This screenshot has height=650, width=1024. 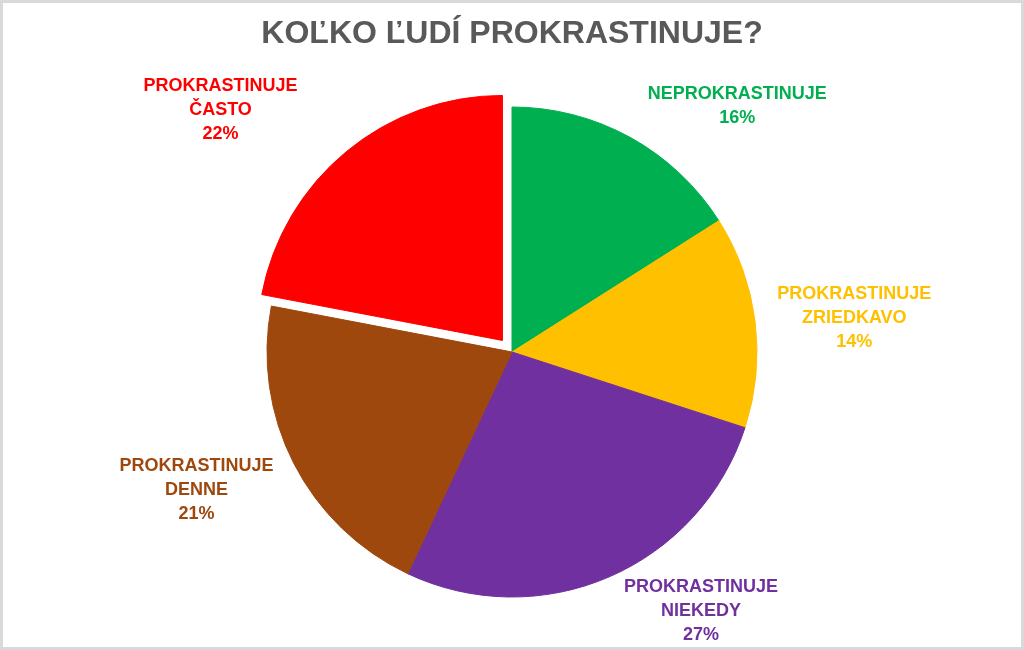 I want to click on chart-title: KOĽKO ĽUDÍ PROKRASTINUJE?, so click(x=512, y=32).